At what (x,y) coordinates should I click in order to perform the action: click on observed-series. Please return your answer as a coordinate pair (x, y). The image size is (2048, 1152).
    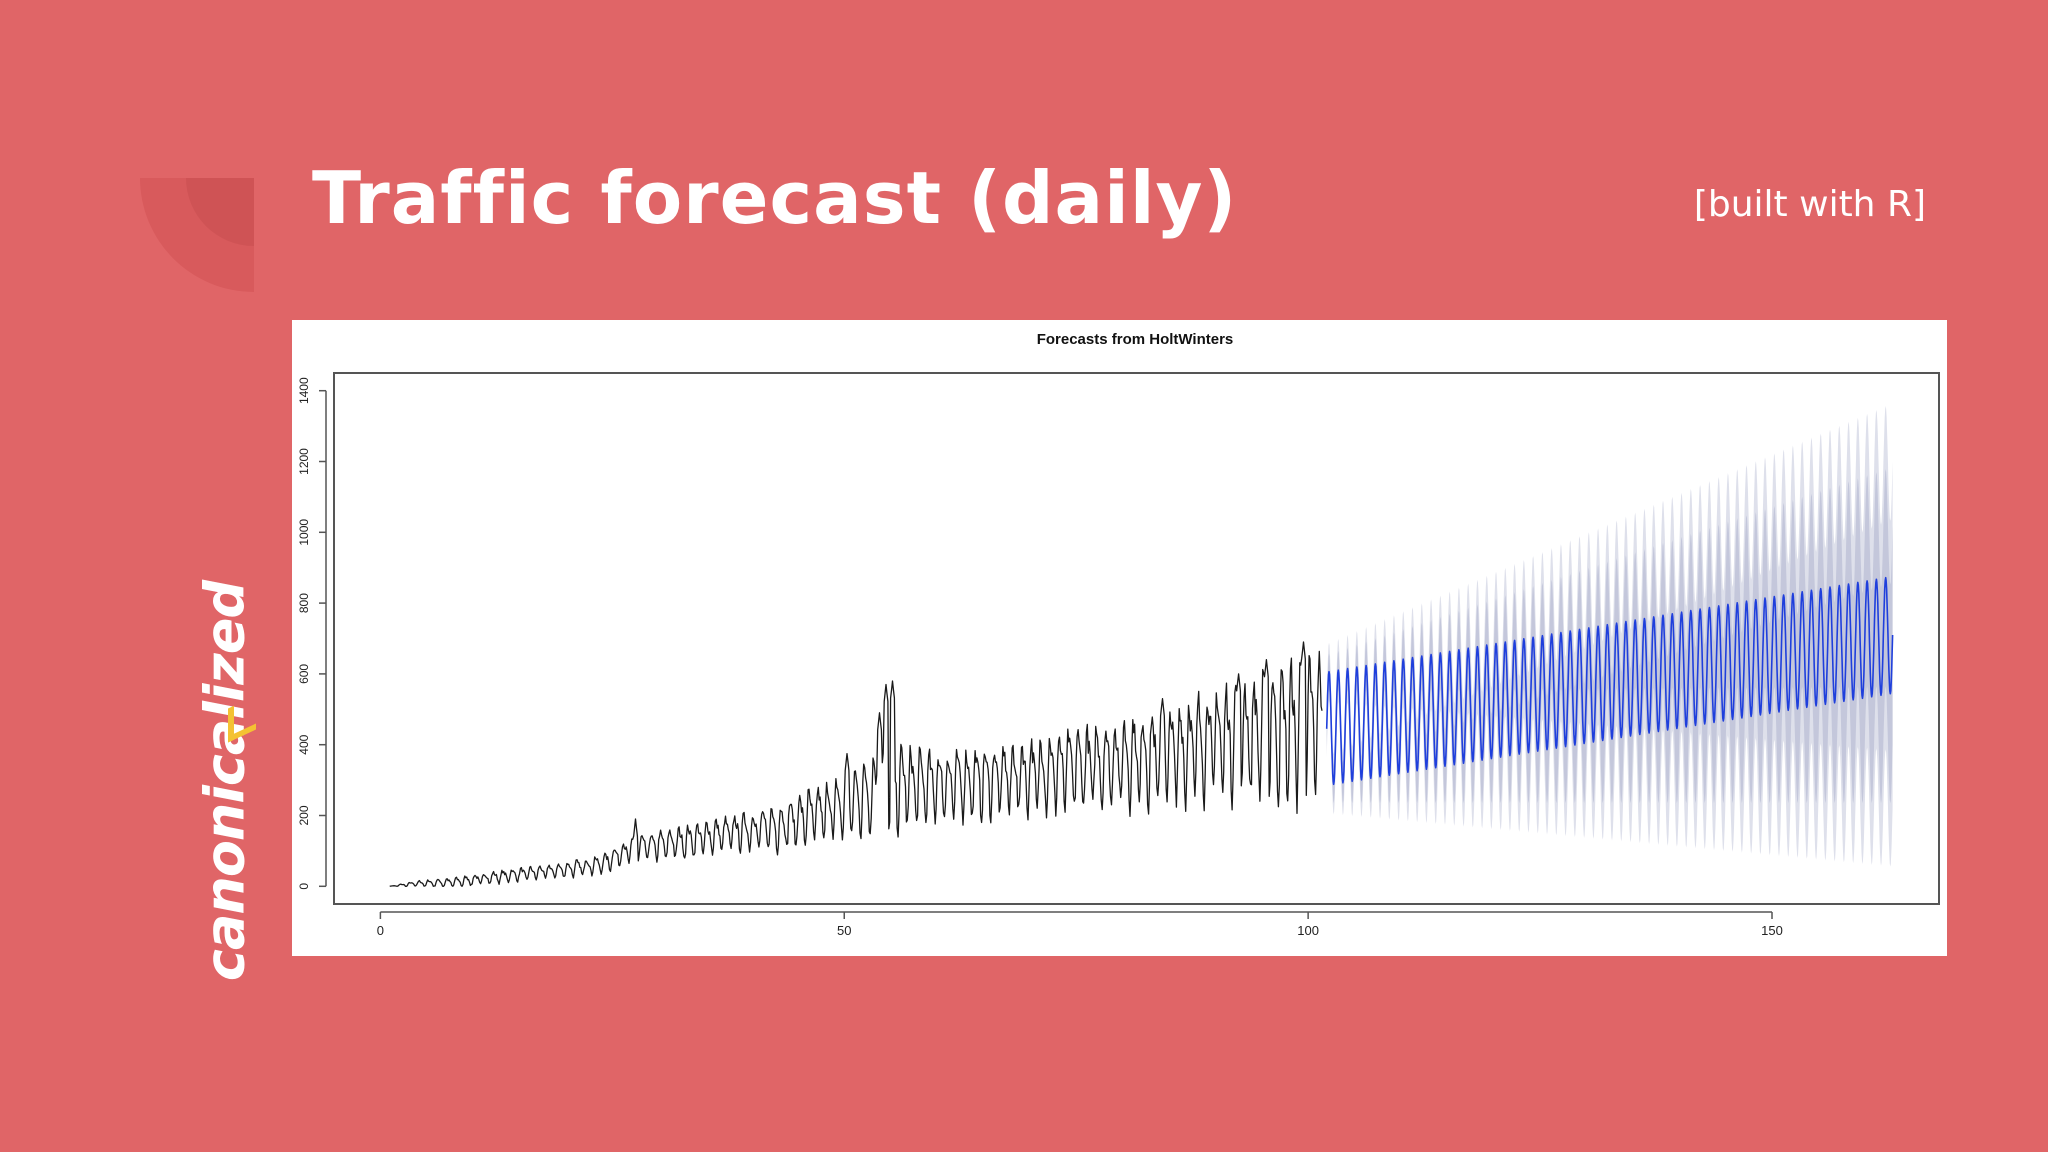
    Looking at the image, I should click on (856, 764).